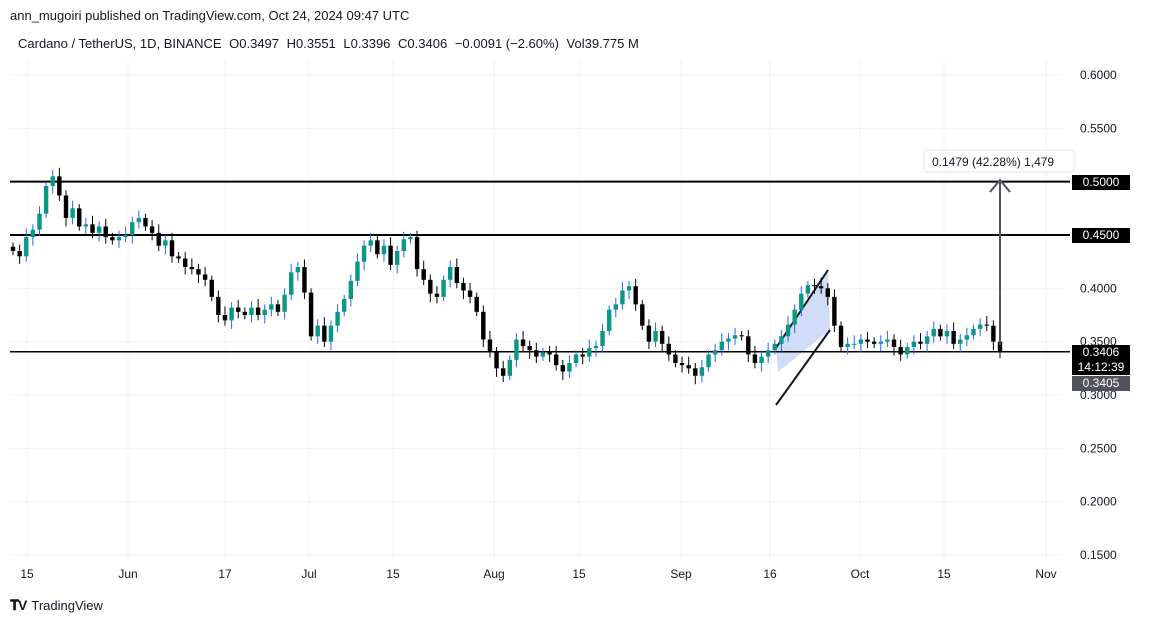 The height and width of the screenshot is (622, 1154). What do you see at coordinates (1101, 352) in the screenshot?
I see `last-price-badge: 0.3406` at bounding box center [1101, 352].